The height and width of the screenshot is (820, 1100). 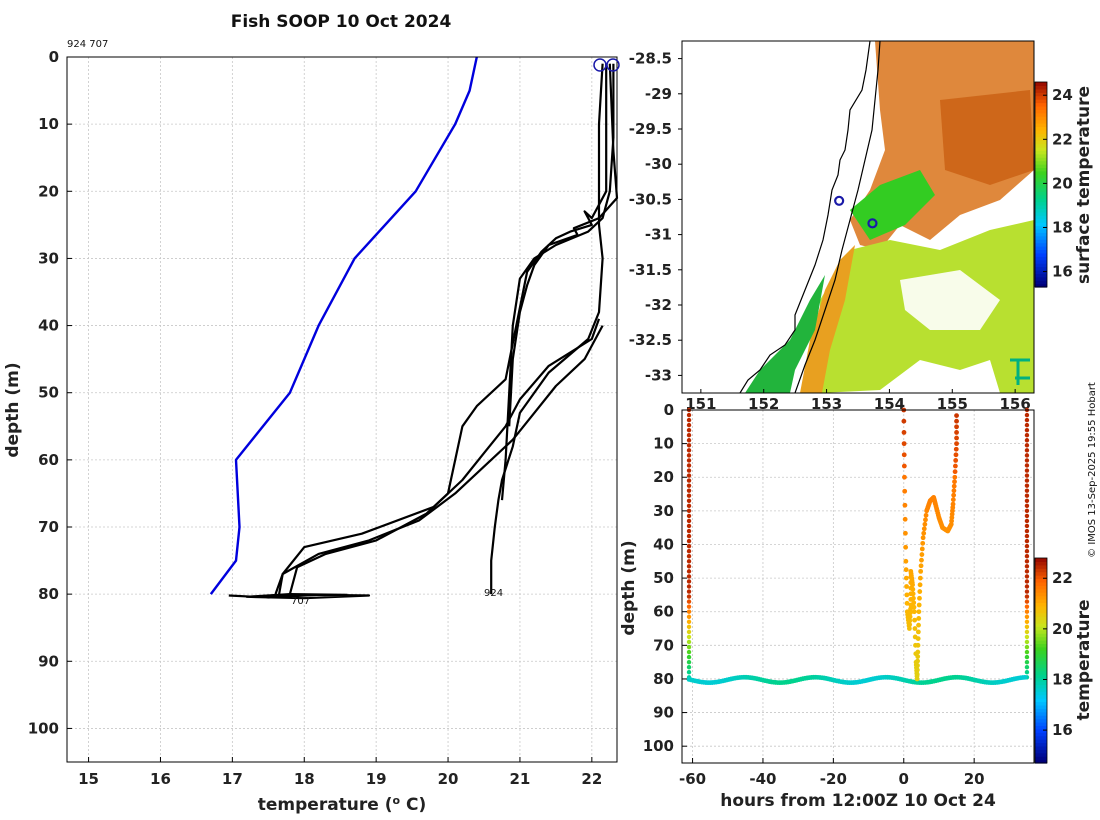 What do you see at coordinates (48, 393) in the screenshot?
I see `y-tick-label: 50` at bounding box center [48, 393].